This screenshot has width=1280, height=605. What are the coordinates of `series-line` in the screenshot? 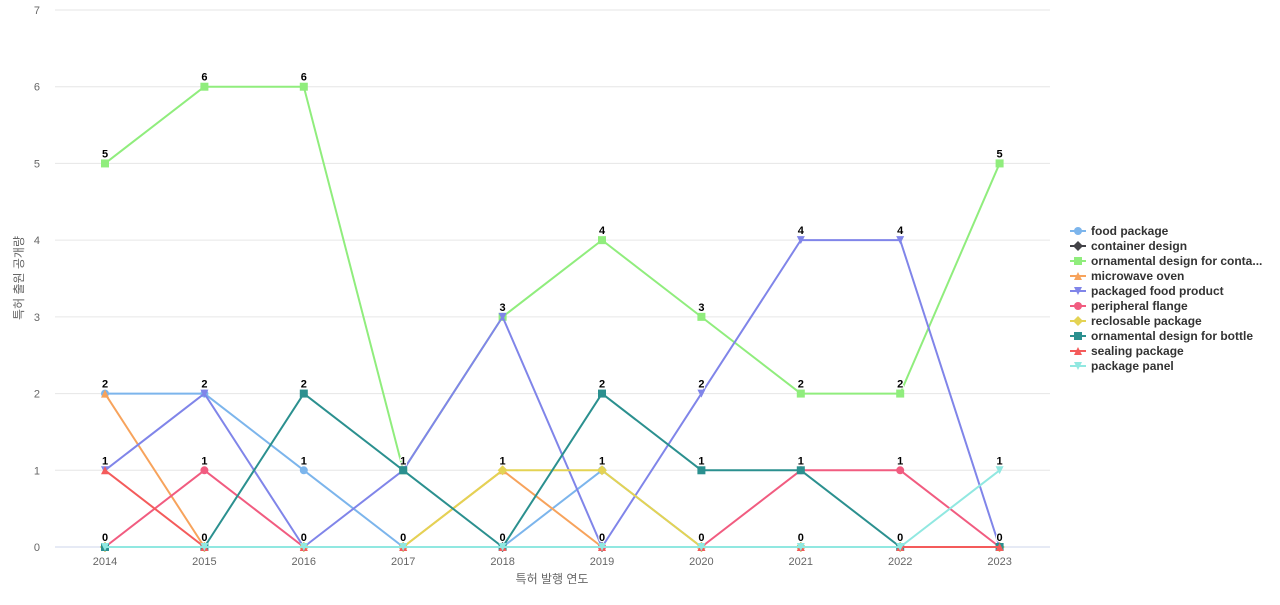 It's located at (553, 508).